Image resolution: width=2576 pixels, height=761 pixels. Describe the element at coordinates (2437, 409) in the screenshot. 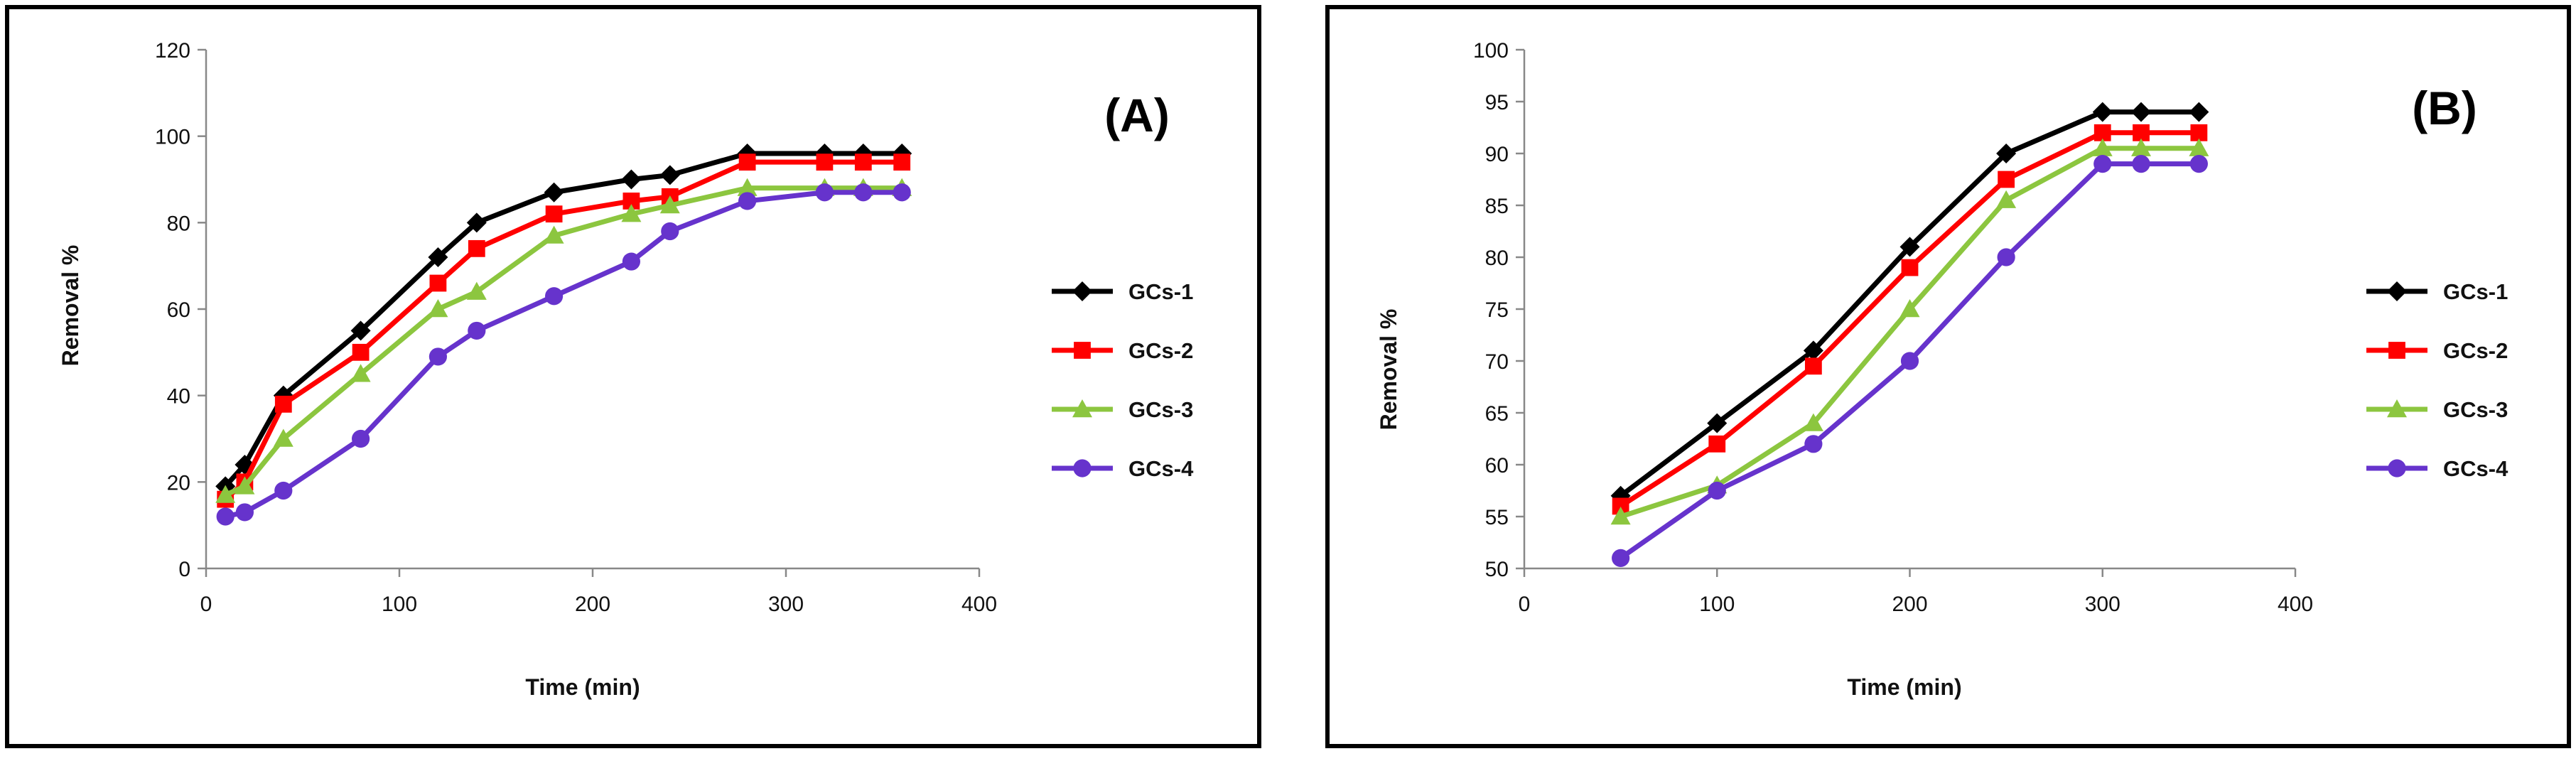

I see `legend-item: GCs-3` at that location.